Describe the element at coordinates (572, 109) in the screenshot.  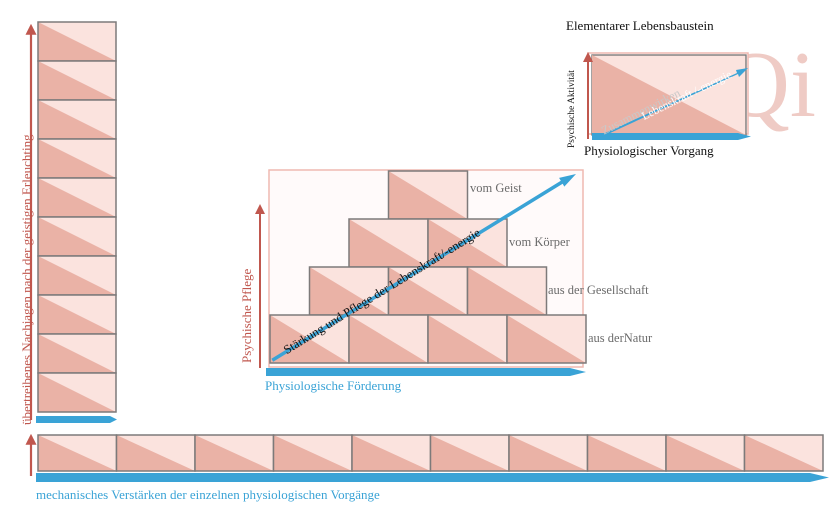
I see `inset-y-label: Psychische Aktivität` at that location.